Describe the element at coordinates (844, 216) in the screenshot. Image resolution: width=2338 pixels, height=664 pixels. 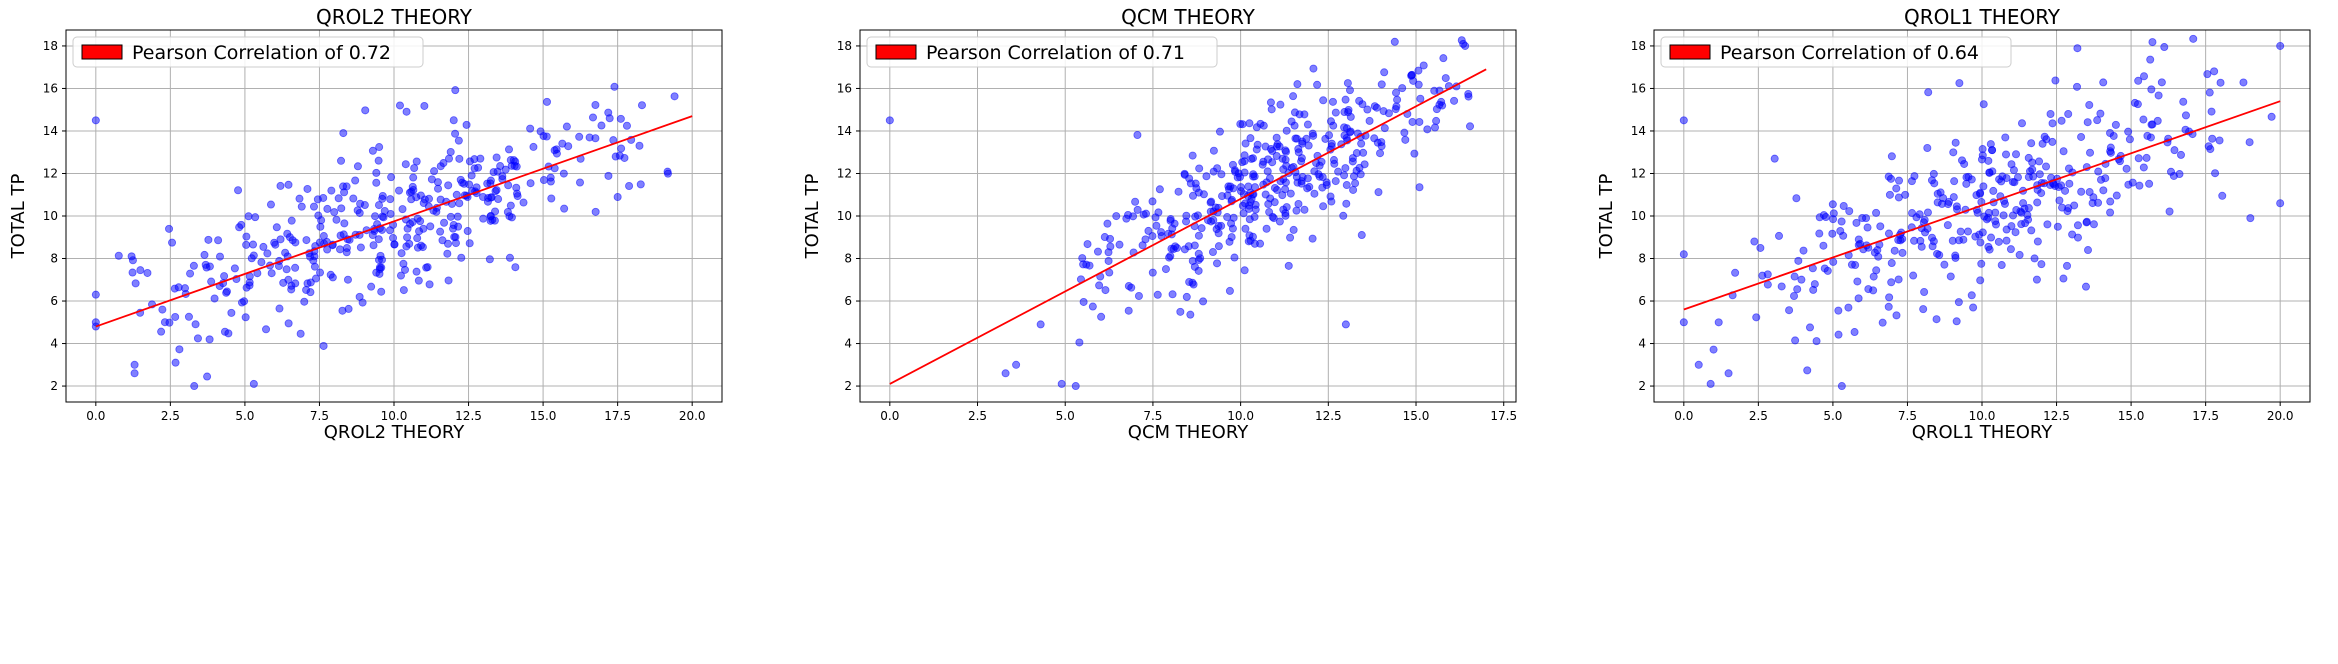
I see `y-tick-label: 10` at that location.